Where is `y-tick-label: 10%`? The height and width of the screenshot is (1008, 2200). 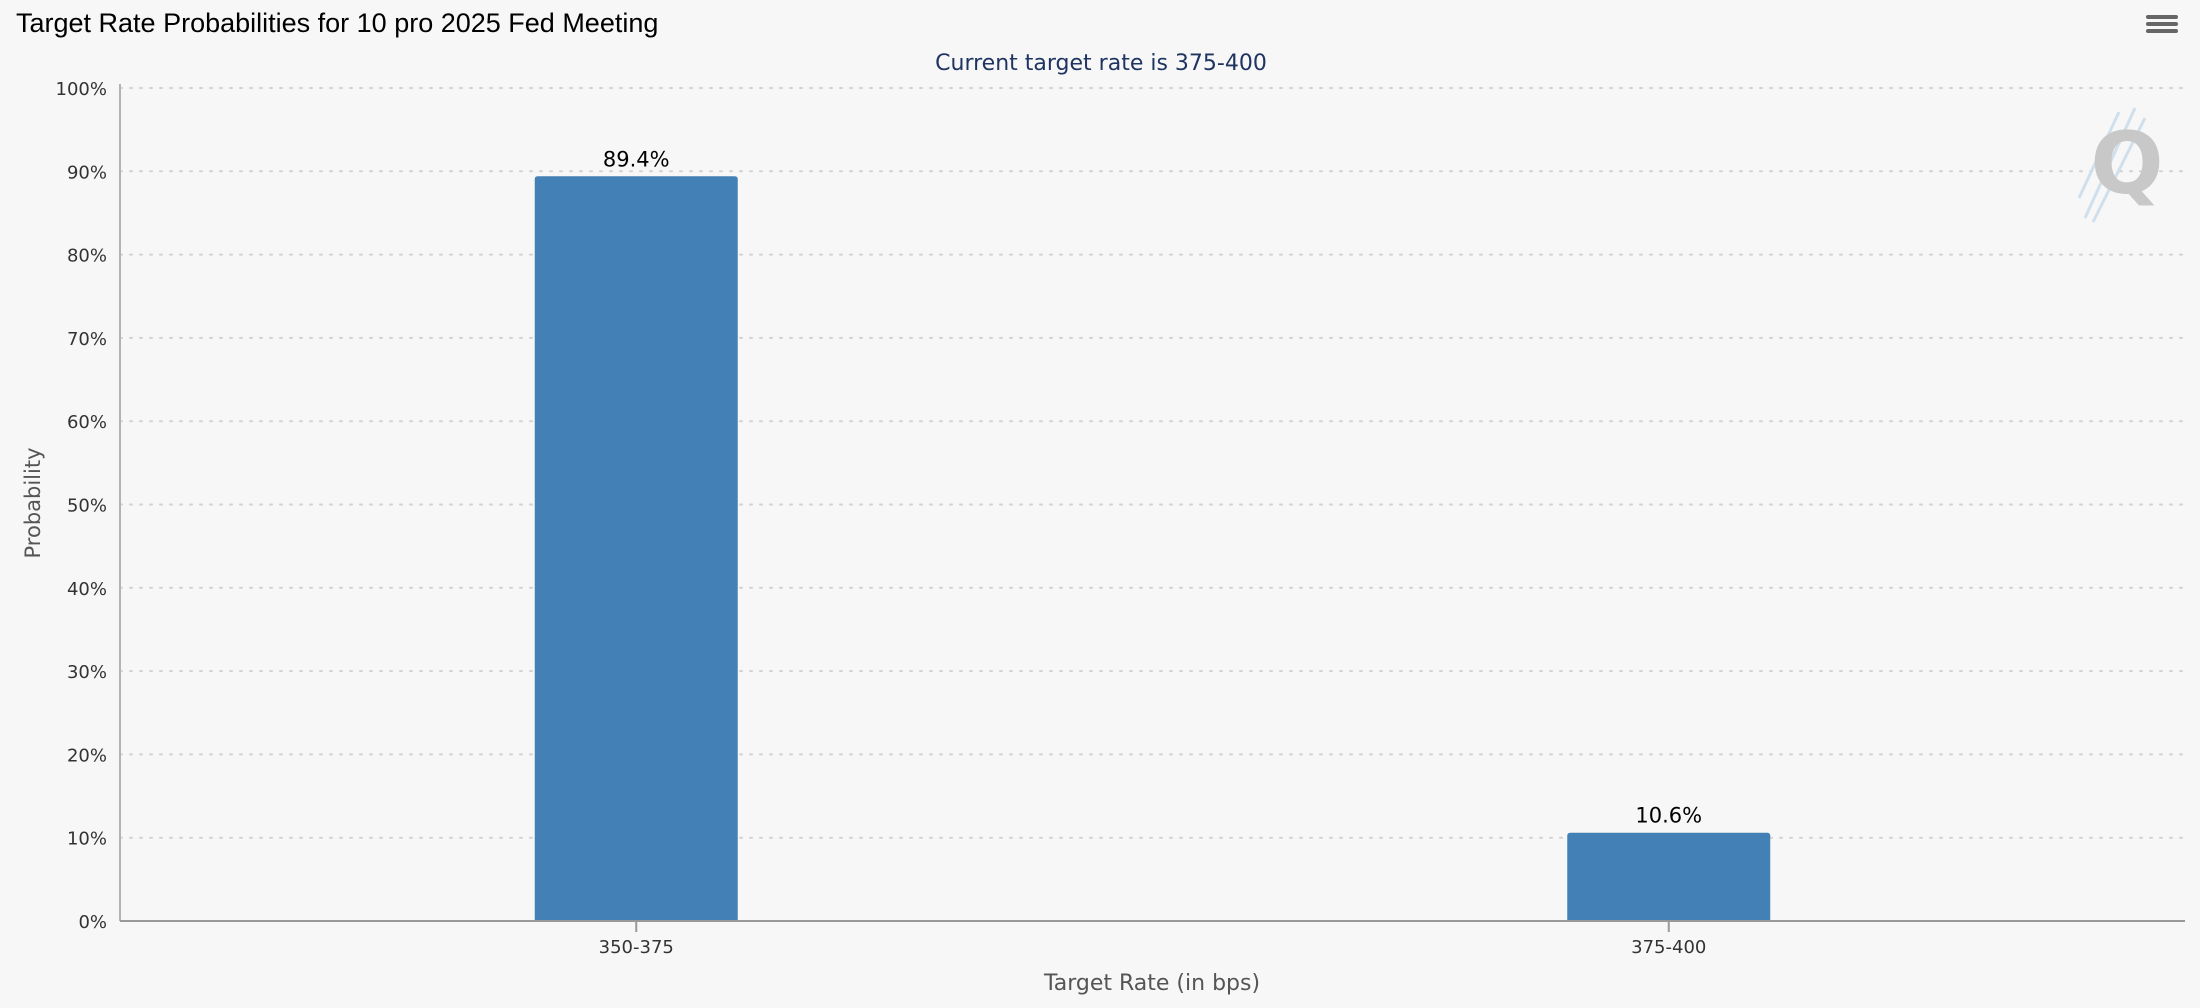 y-tick-label: 10% is located at coordinates (87, 839).